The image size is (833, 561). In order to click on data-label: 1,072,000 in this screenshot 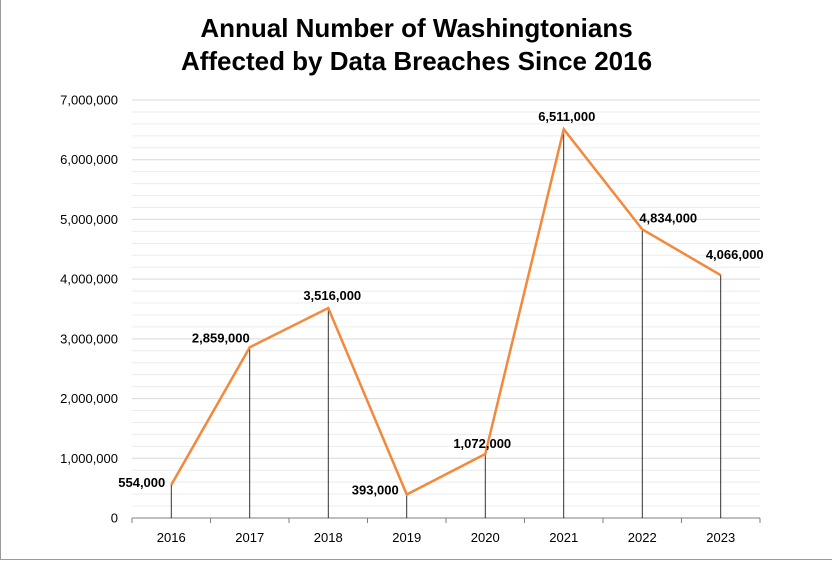, I will do `click(482, 443)`.